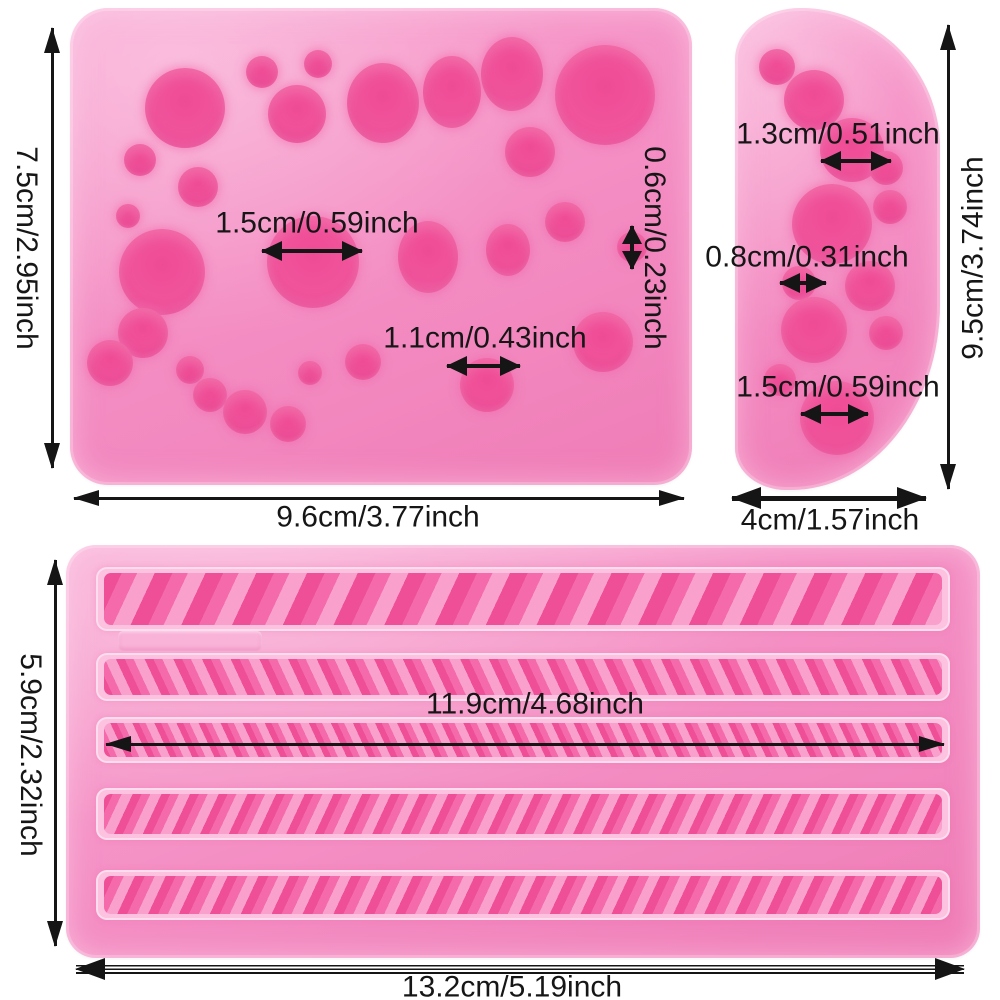 This screenshot has height=1000, width=1000. What do you see at coordinates (856, 161) in the screenshot?
I see `top-cavity-arrow-top-right-mold` at bounding box center [856, 161].